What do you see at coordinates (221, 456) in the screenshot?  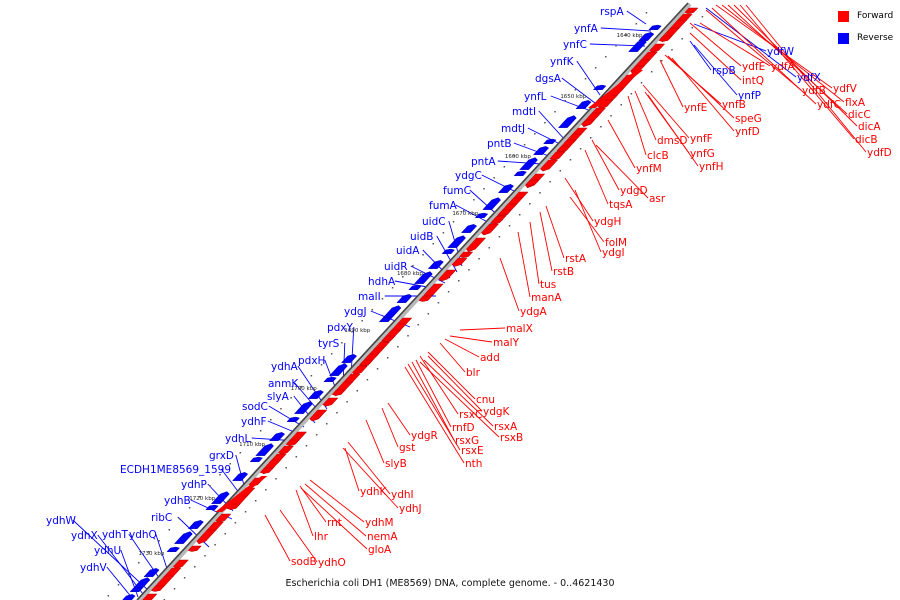 I see `gene-label-grxD: grxD` at bounding box center [221, 456].